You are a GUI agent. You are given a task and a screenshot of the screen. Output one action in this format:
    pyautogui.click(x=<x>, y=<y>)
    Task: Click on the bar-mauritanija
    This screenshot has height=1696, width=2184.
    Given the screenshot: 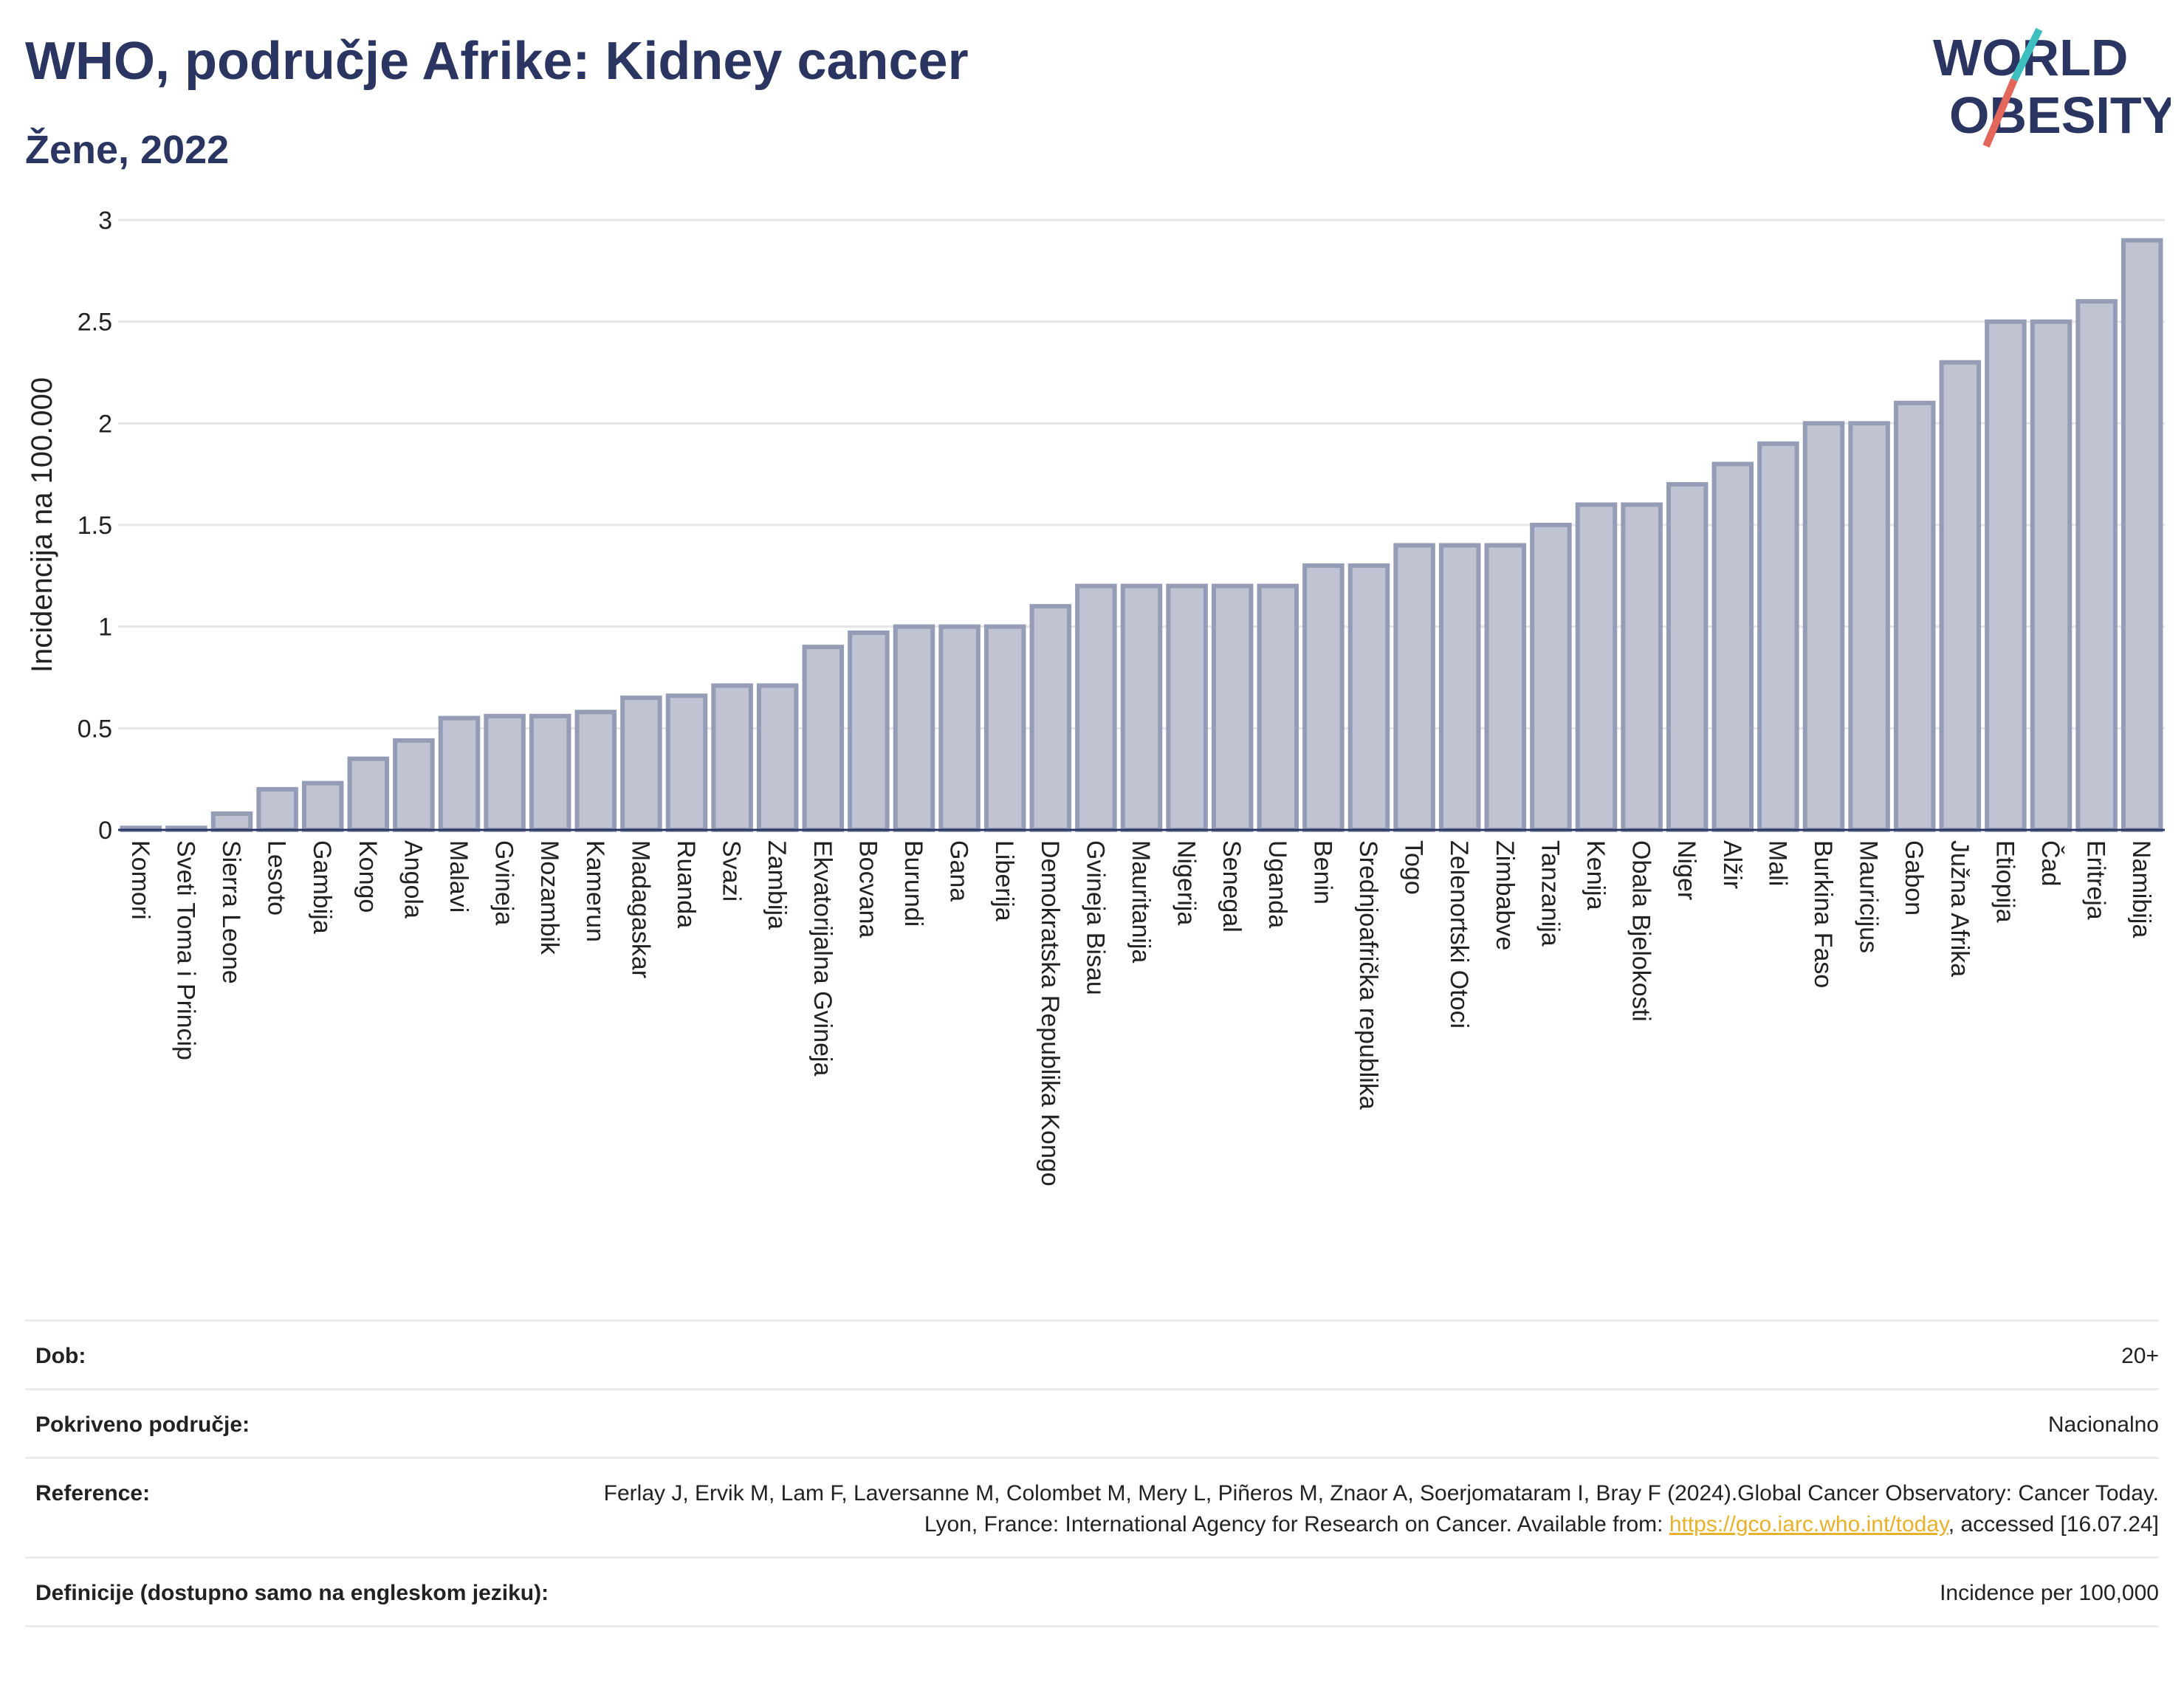 What is the action you would take?
    pyautogui.click(x=1142, y=707)
    